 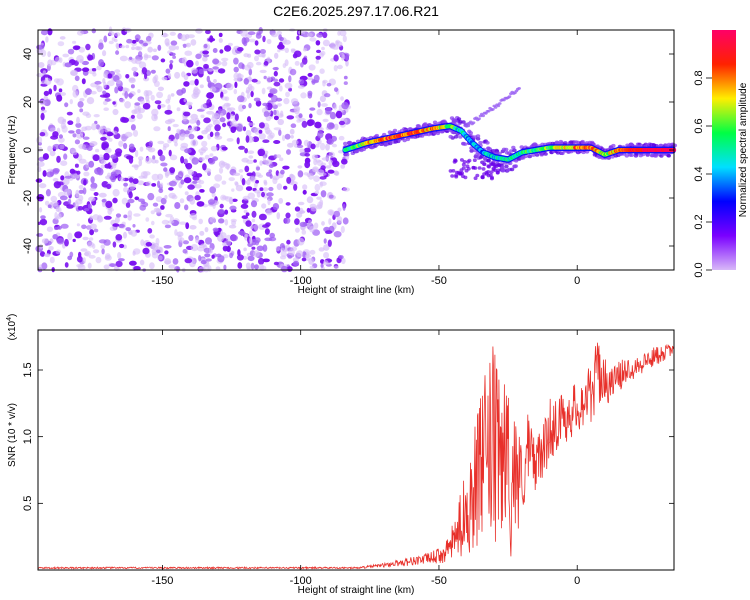 I want to click on secondary-branch-dot, so click(x=483, y=116).